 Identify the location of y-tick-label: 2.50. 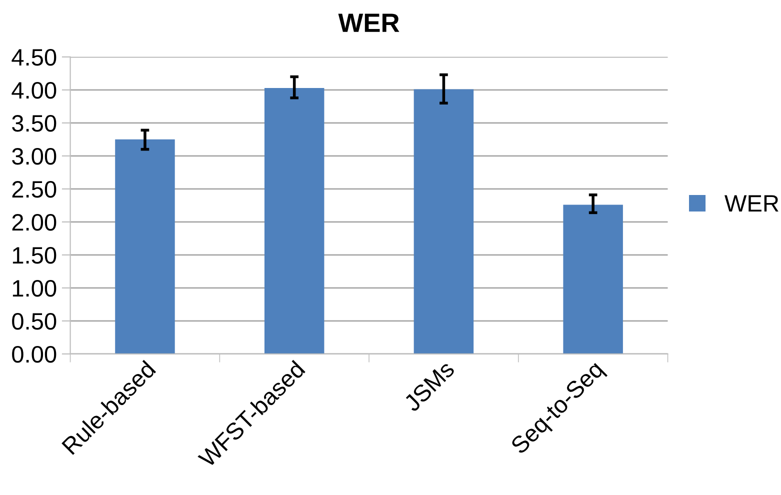
(34, 189).